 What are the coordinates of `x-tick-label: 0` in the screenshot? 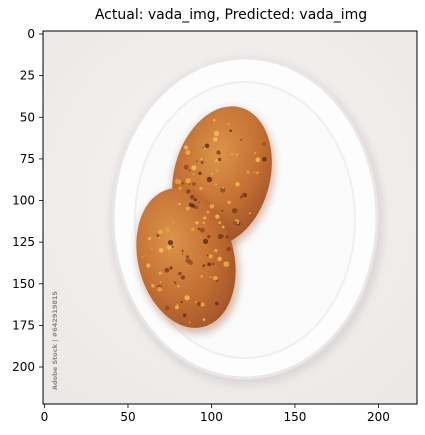 It's located at (45, 417).